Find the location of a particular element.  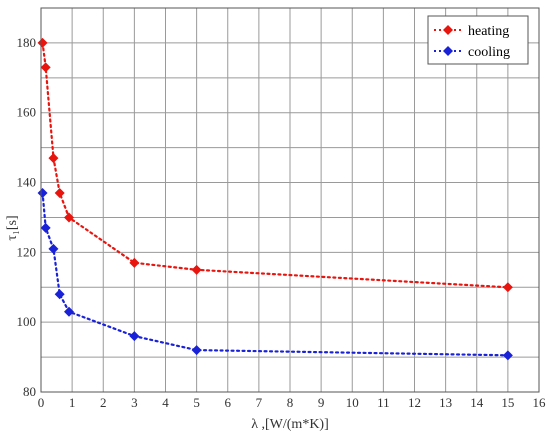

legend-entry-cooling: cooling is located at coordinates (472, 52).